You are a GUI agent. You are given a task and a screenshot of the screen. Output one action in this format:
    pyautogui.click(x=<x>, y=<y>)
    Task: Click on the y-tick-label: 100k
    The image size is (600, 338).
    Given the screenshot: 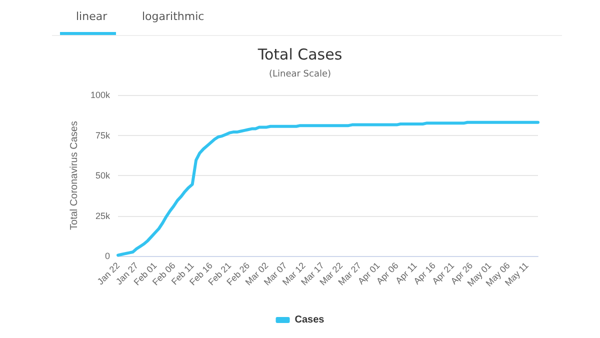 What is the action you would take?
    pyautogui.click(x=100, y=95)
    